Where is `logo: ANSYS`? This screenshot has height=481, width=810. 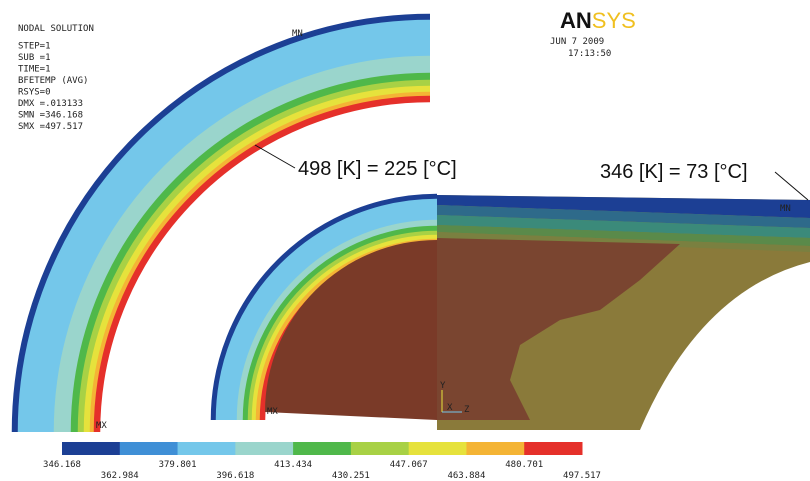 logo: ANSYS is located at coordinates (598, 20).